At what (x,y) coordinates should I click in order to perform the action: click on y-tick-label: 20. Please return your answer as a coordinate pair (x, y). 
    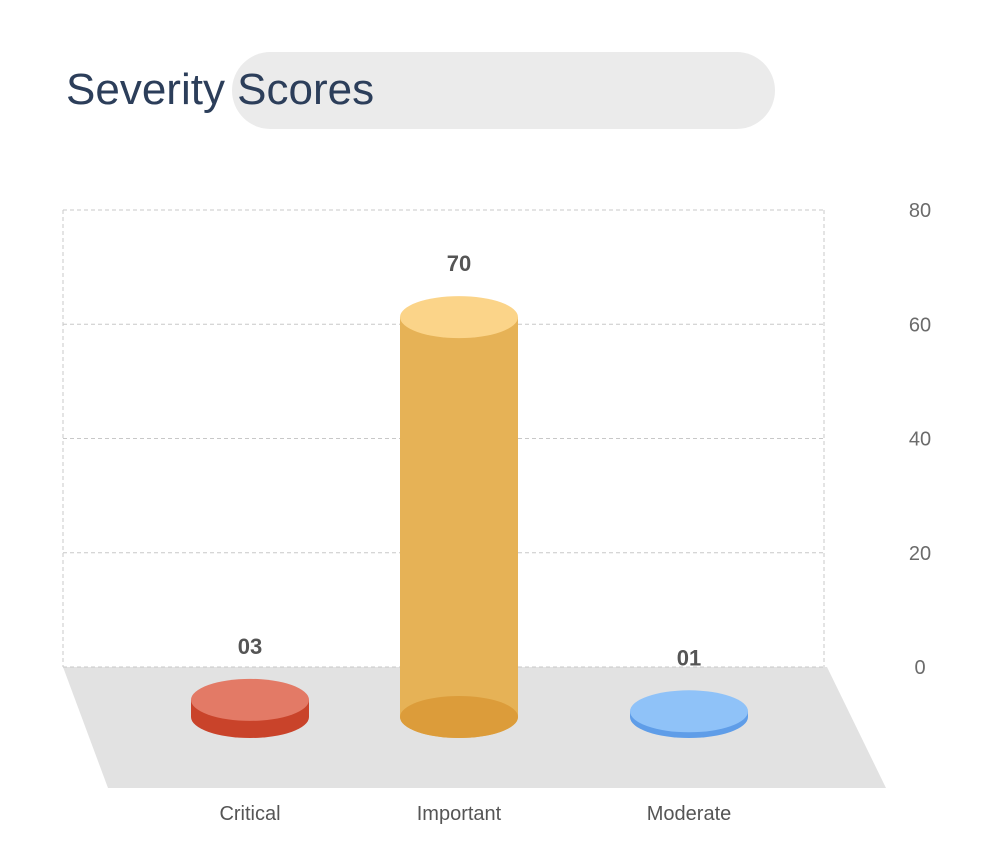
    Looking at the image, I should click on (920, 554).